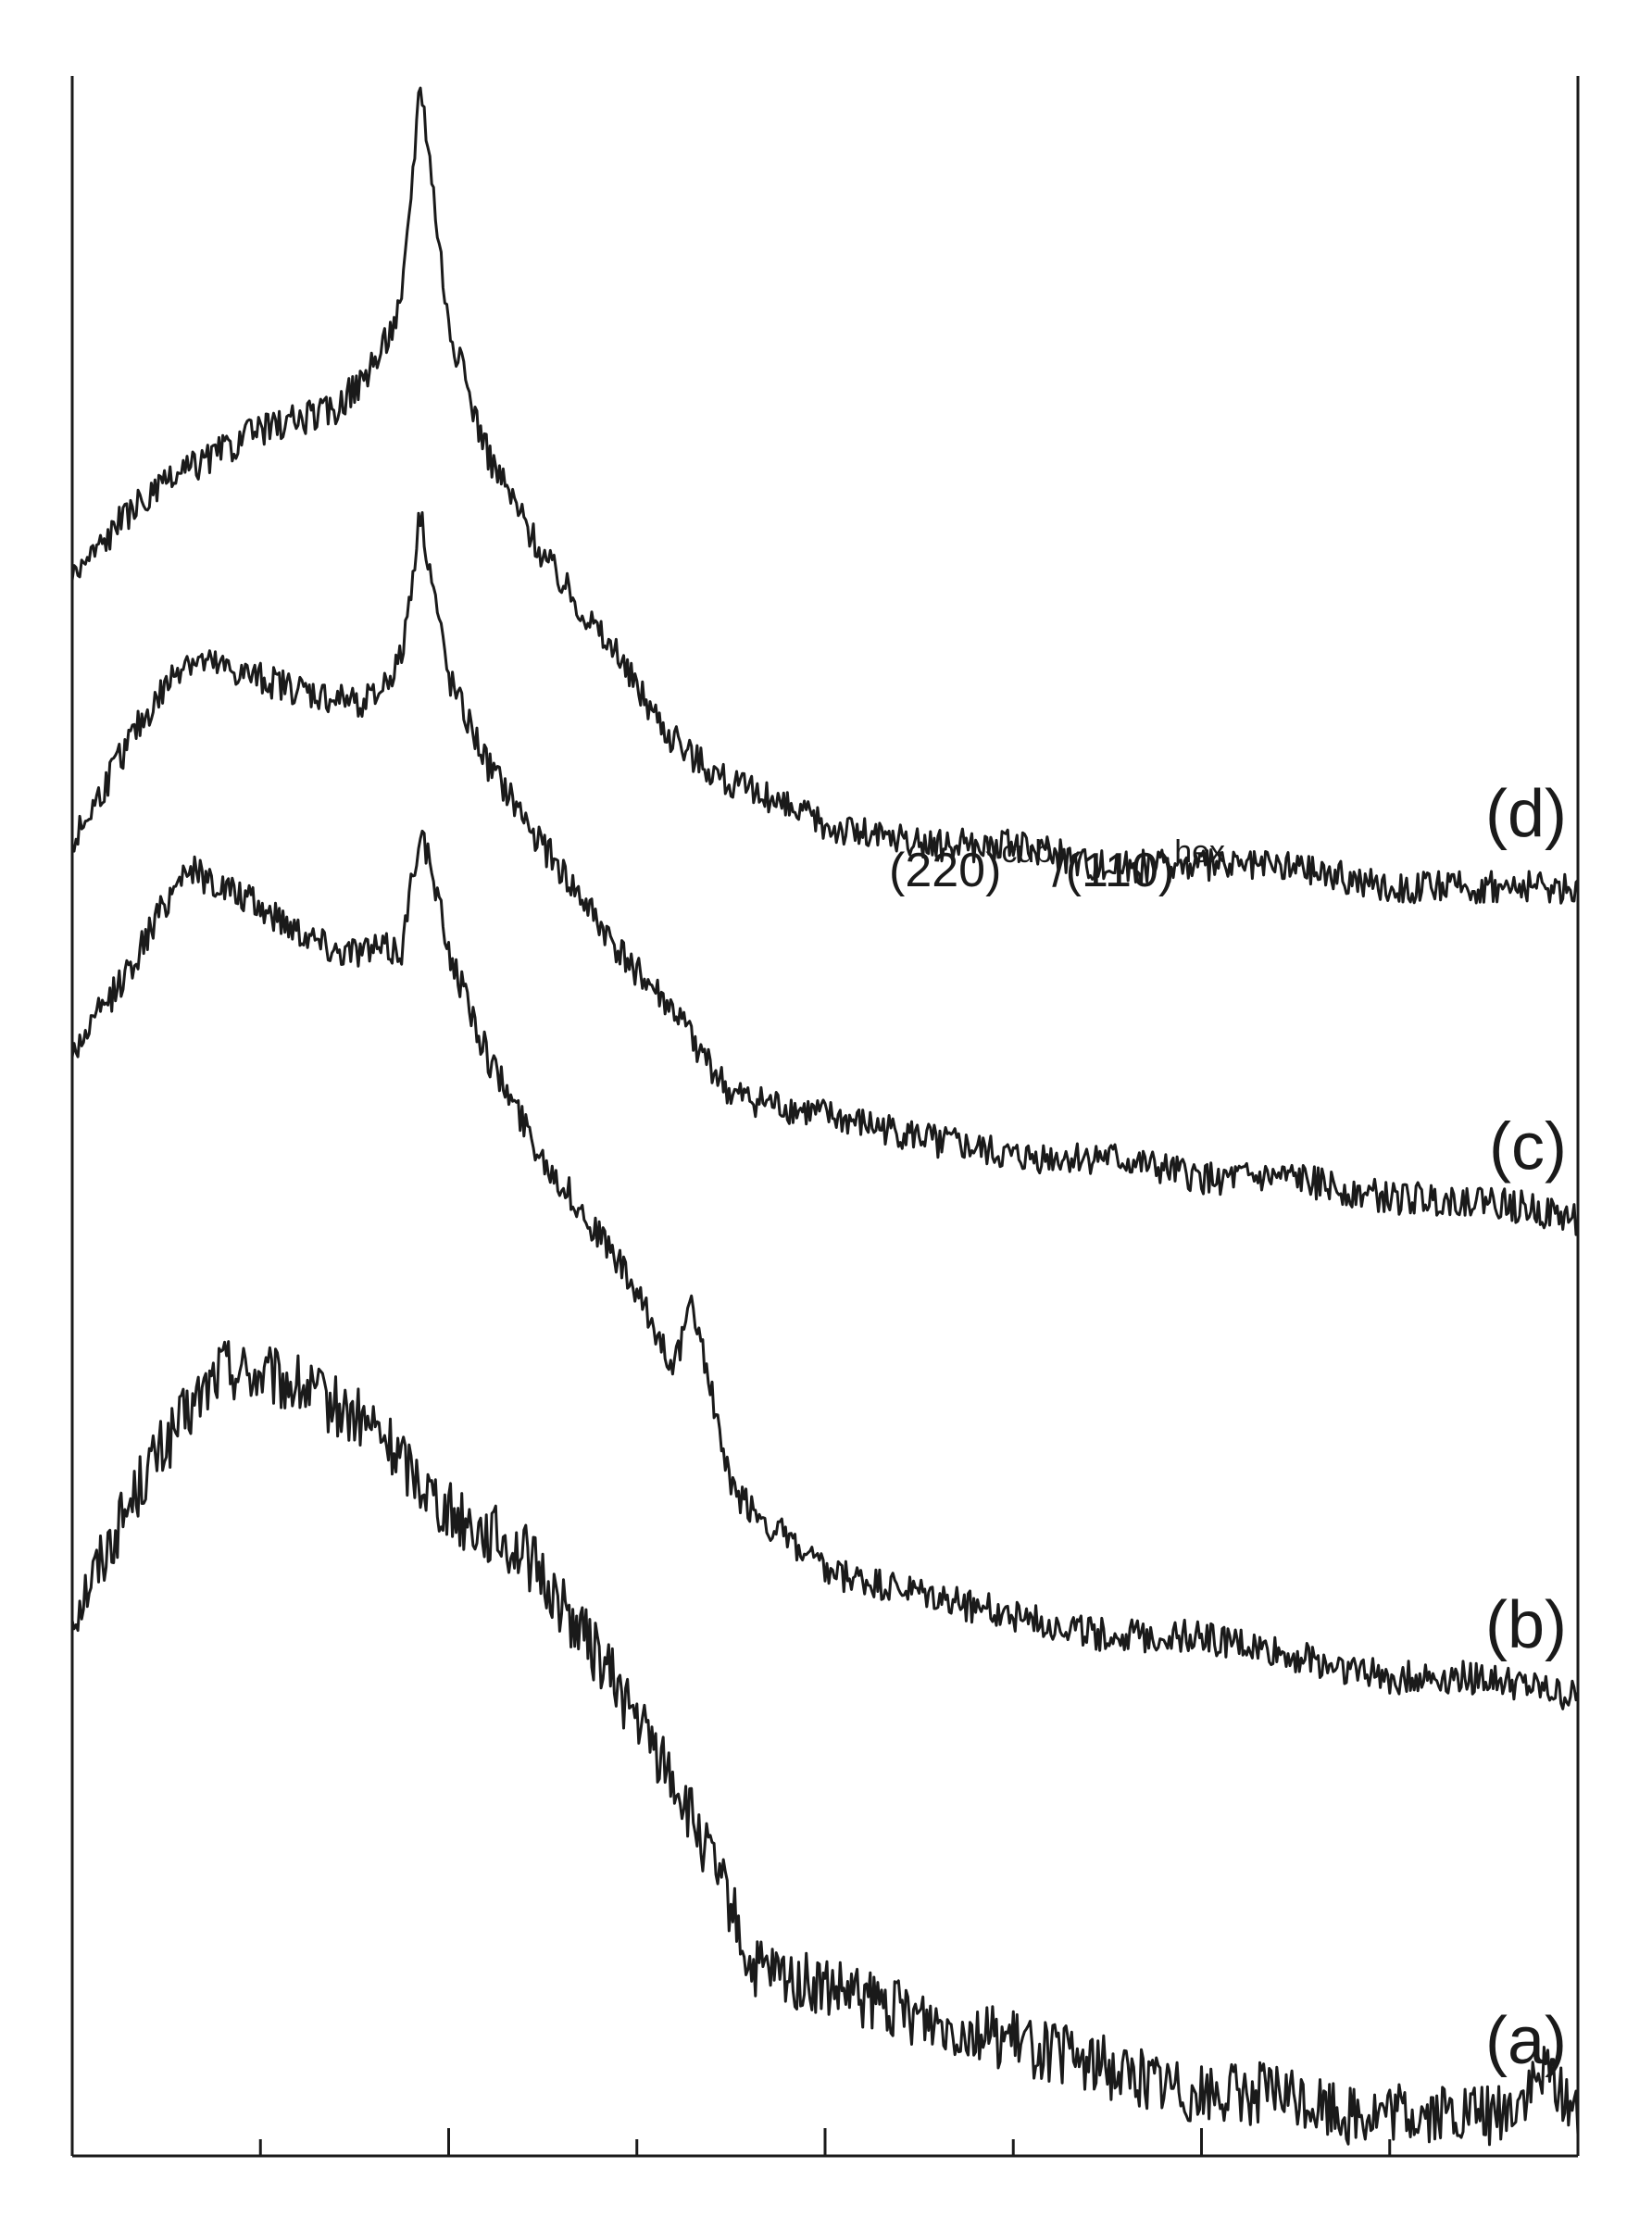 The height and width of the screenshot is (2230, 1652). What do you see at coordinates (825, 2142) in the screenshot?
I see `x-axis-ticks` at bounding box center [825, 2142].